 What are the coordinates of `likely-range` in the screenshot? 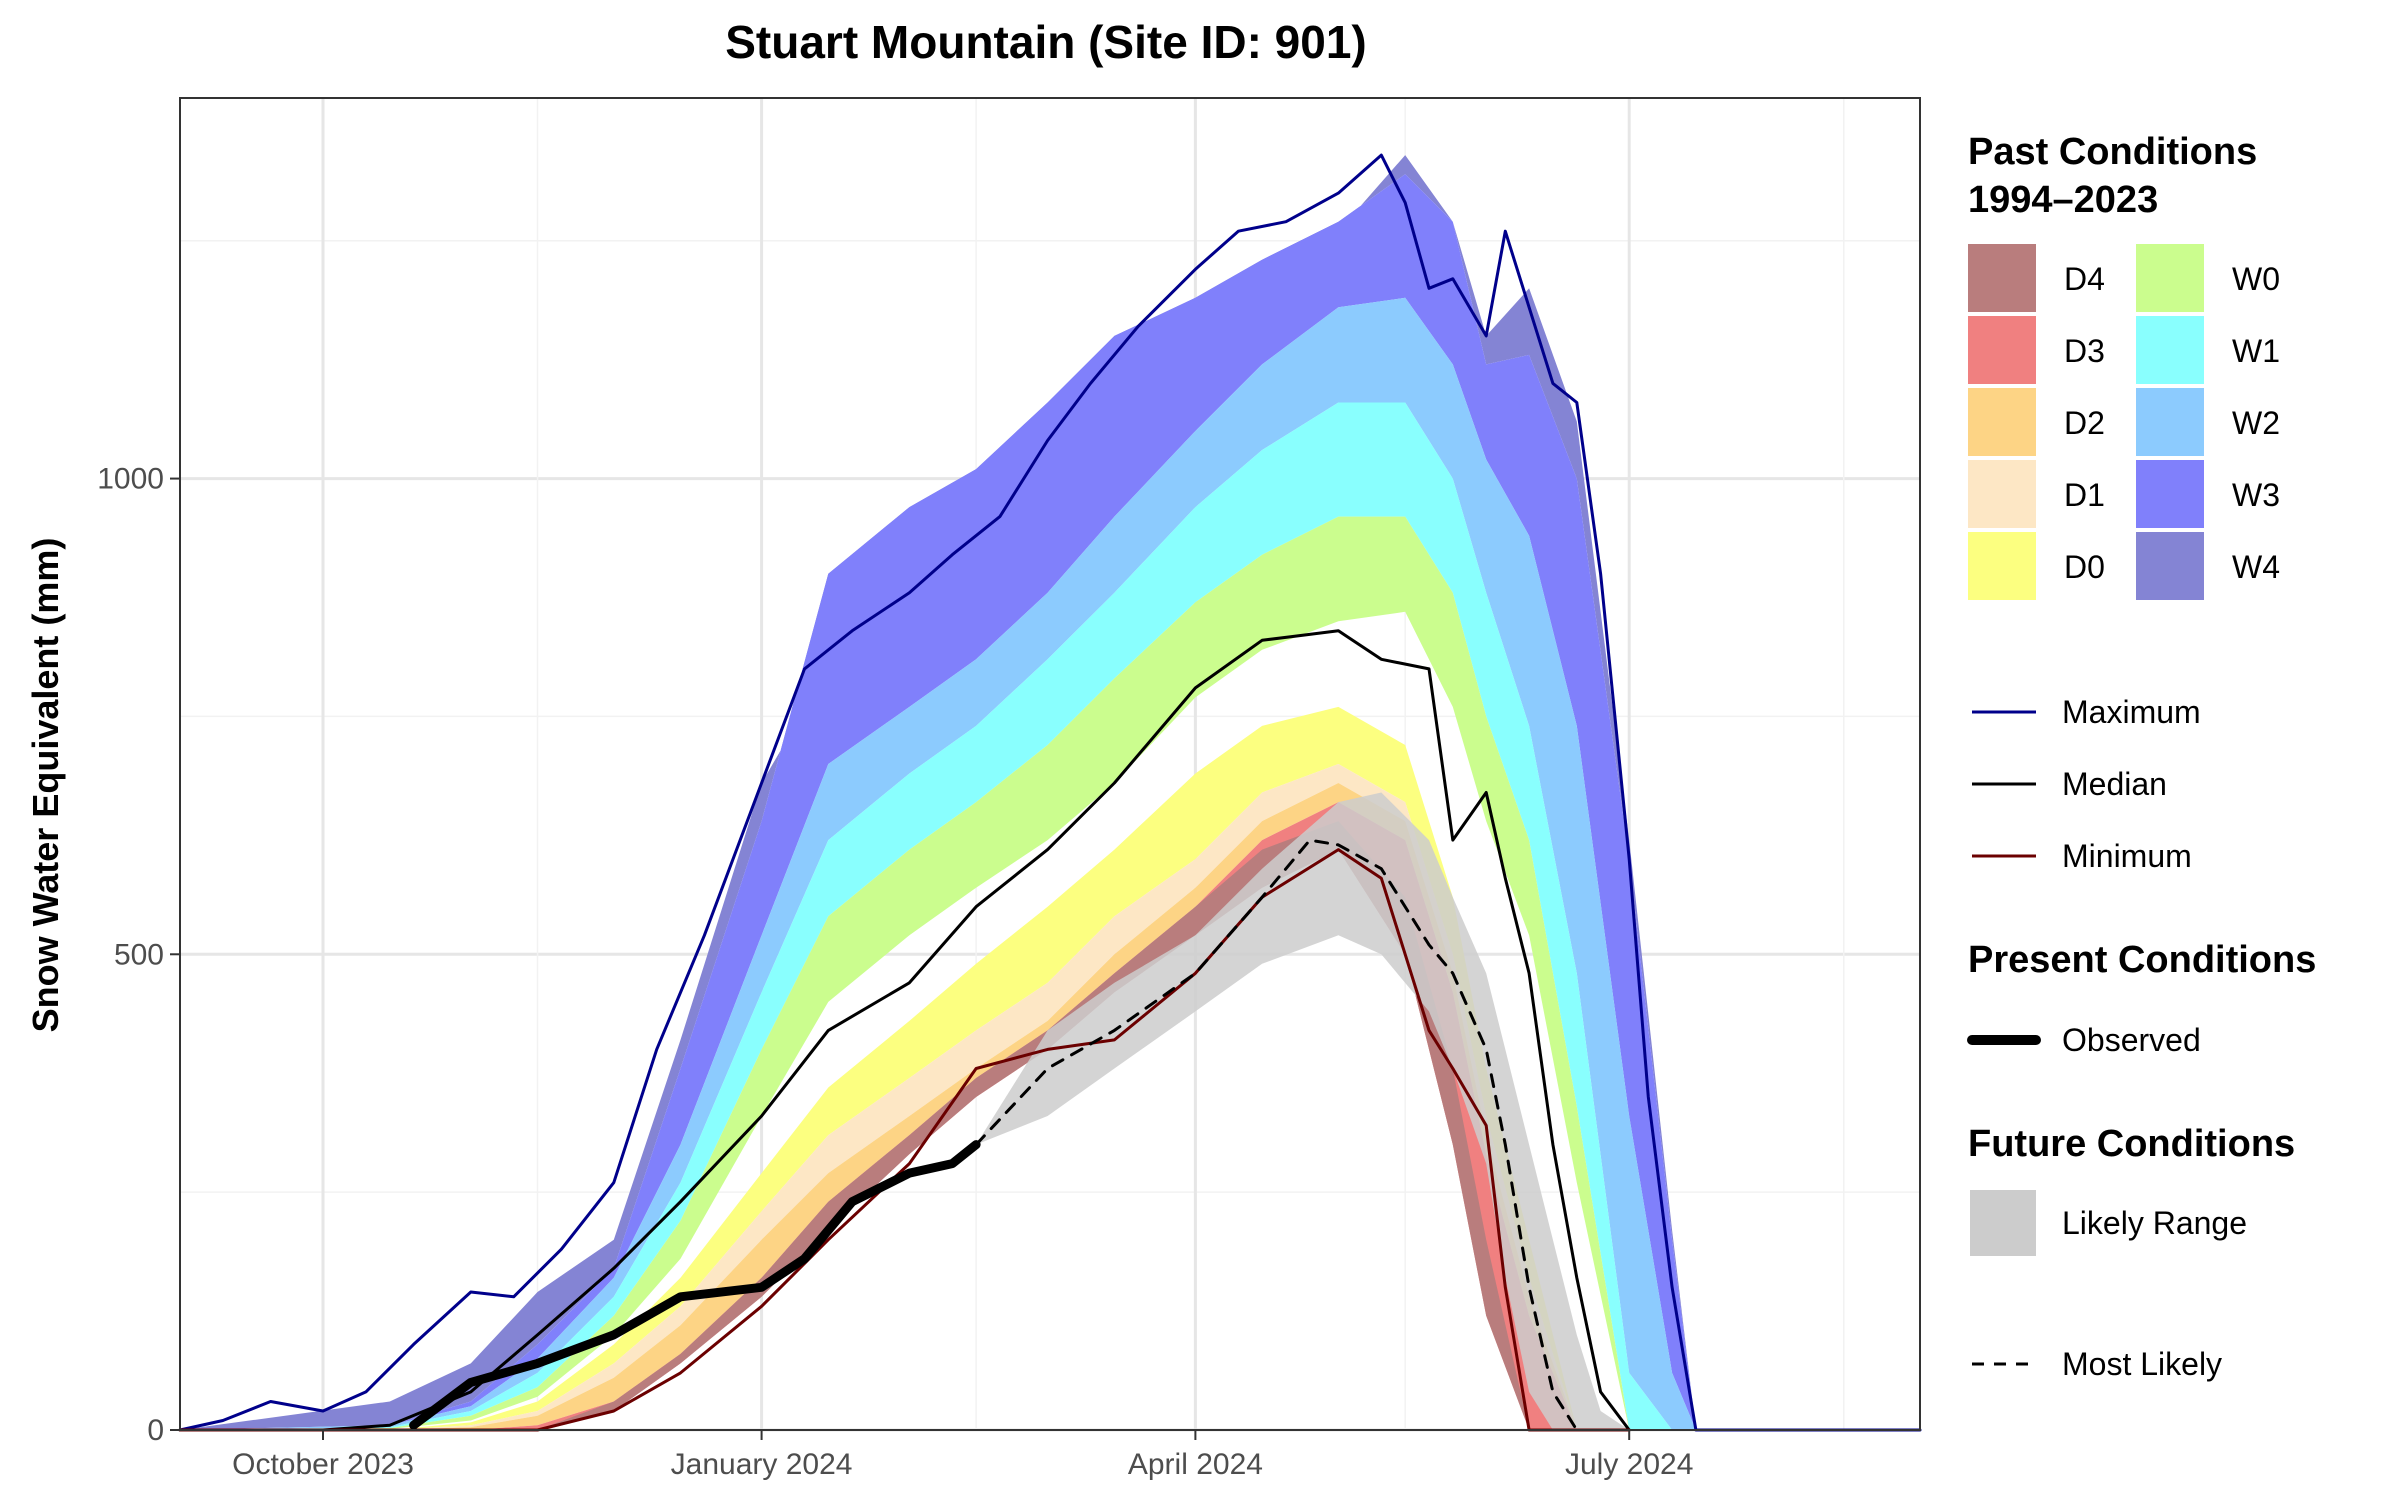 It's located at (1303, 1111).